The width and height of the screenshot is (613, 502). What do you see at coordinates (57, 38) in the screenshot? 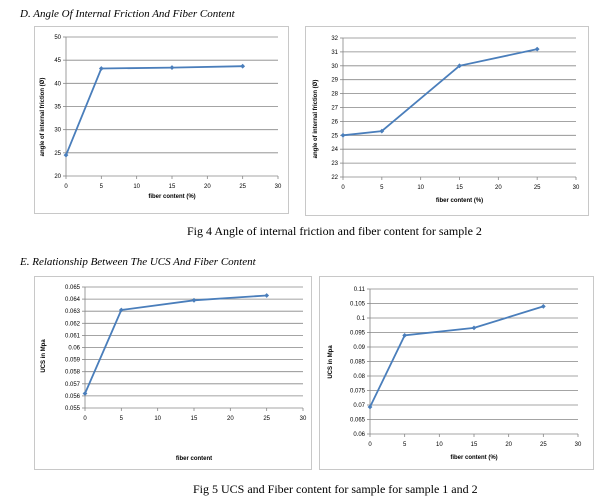
I see `y-tick-label: 50` at bounding box center [57, 38].